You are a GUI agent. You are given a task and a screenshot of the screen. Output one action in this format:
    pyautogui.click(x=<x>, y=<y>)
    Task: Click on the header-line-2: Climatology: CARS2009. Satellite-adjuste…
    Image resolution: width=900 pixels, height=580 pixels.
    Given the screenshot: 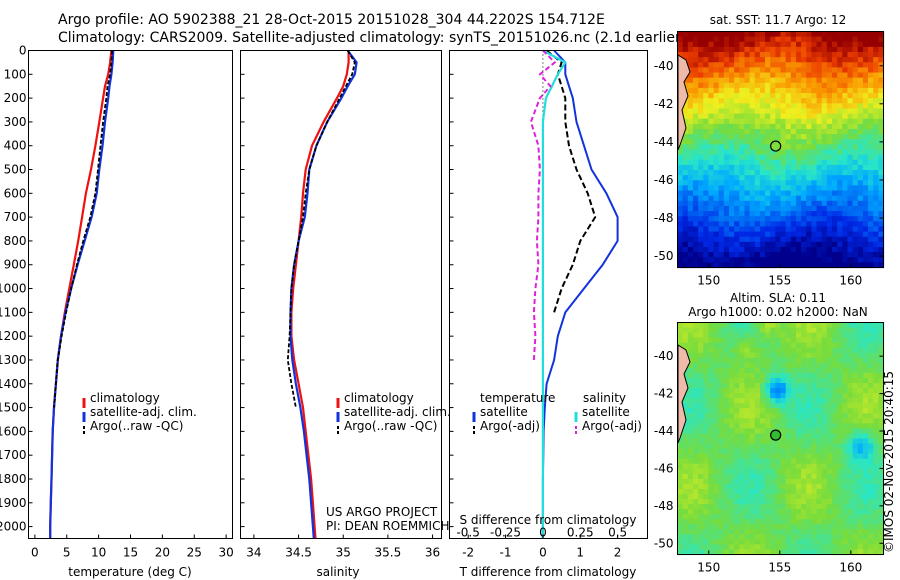 What is the action you would take?
    pyautogui.click(x=372, y=38)
    